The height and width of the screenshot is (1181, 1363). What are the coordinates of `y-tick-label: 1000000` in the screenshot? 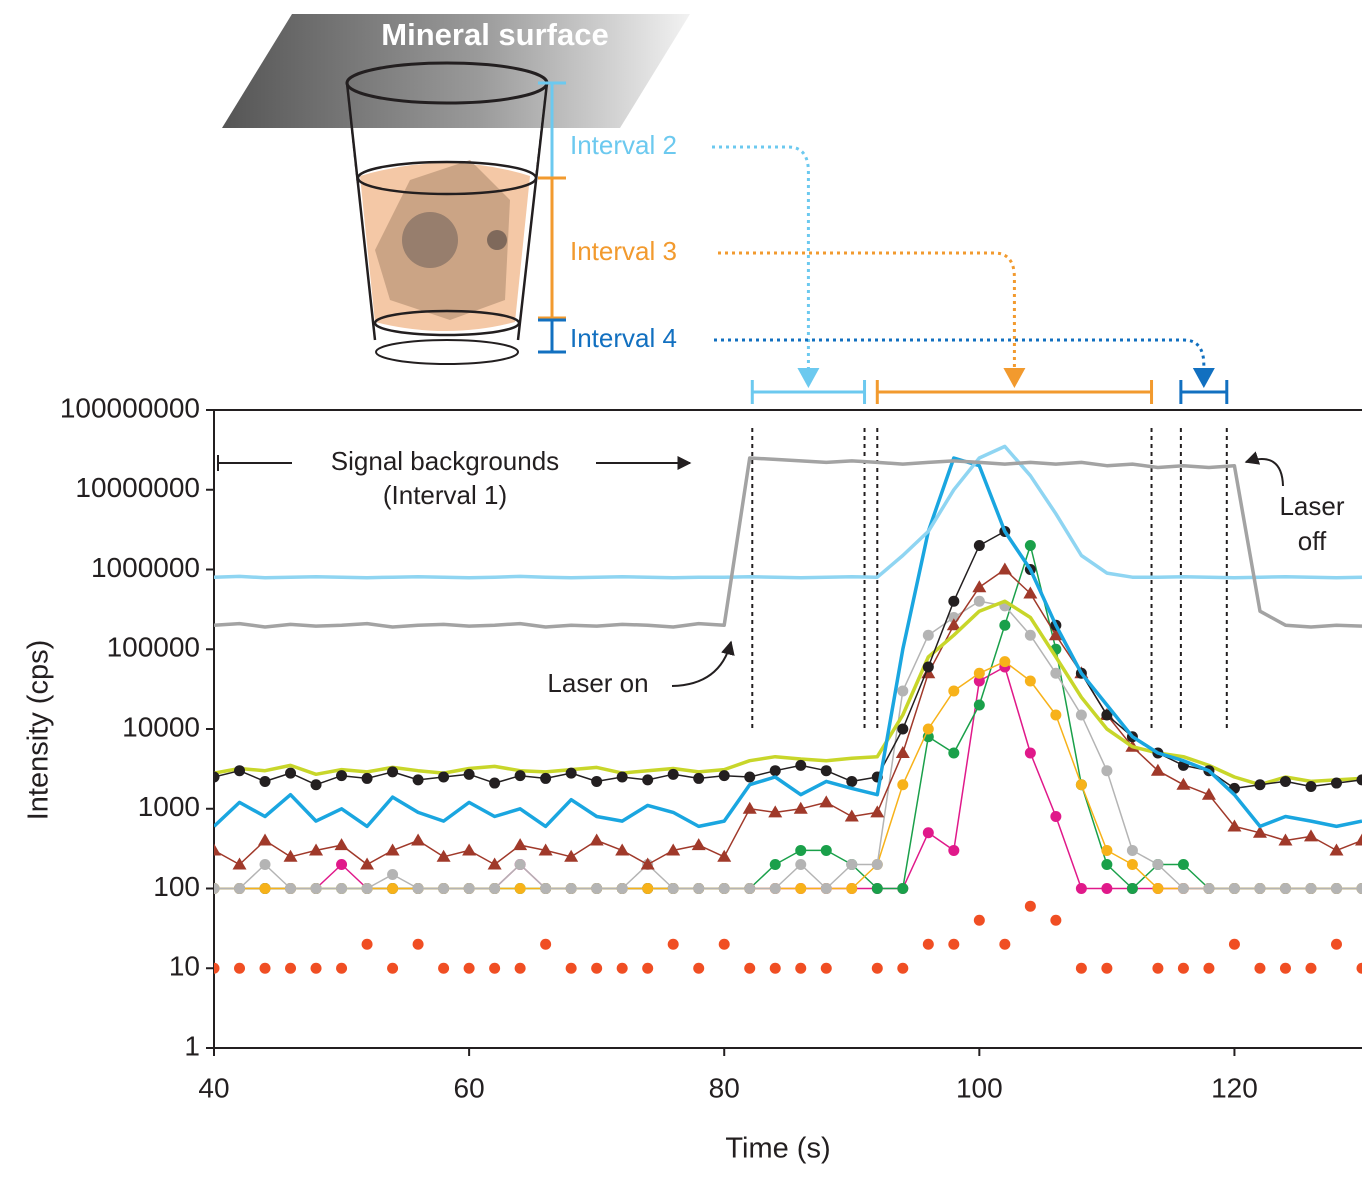 It's located at (145, 567).